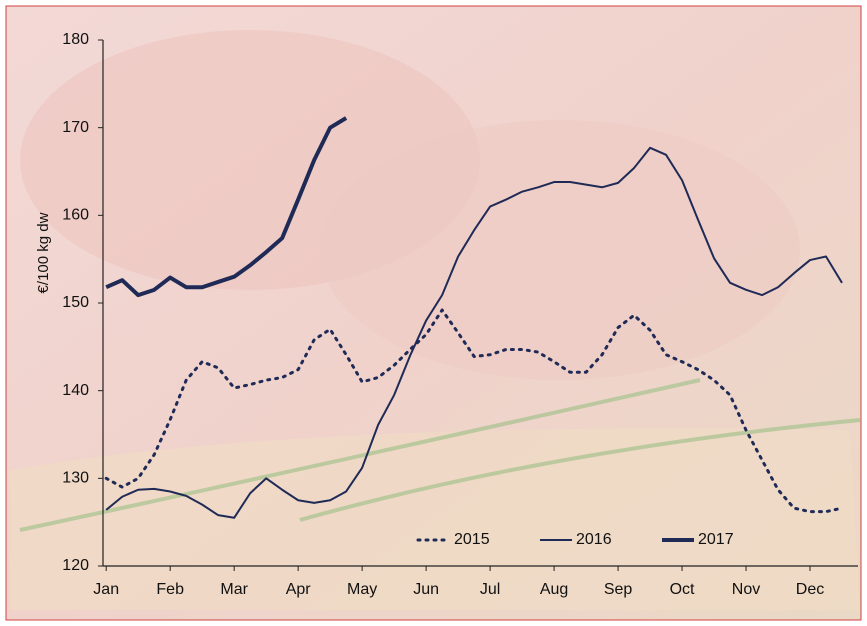 Image resolution: width=867 pixels, height=626 pixels. Describe the element at coordinates (716, 539) in the screenshot. I see `legend-label: 2017` at that location.